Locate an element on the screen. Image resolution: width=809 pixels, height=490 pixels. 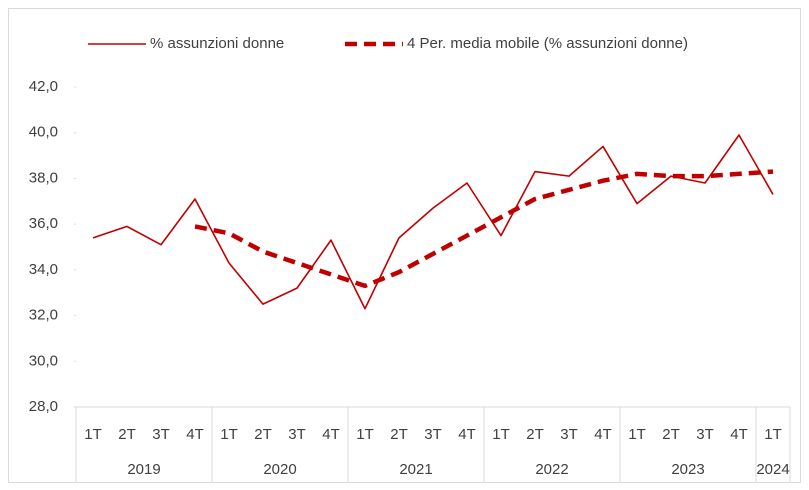
y-tick-label: 38,0 is located at coordinates (43, 177).